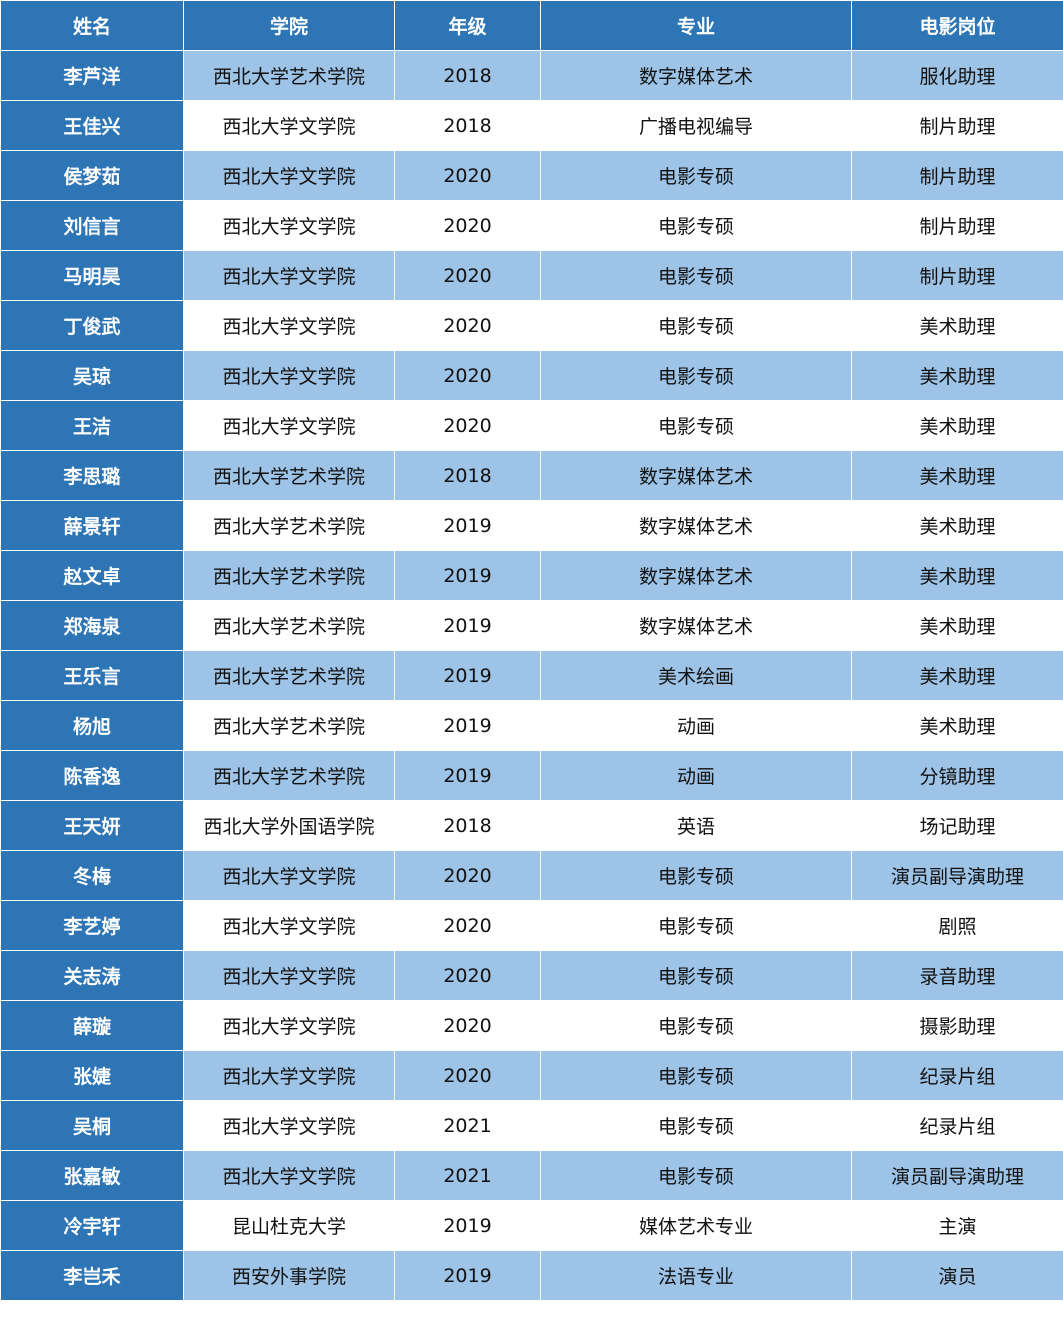  I want to click on table-row: 薛璇 西北大学文学院 2020 电影专硕 摄影助理, so click(531, 1025).